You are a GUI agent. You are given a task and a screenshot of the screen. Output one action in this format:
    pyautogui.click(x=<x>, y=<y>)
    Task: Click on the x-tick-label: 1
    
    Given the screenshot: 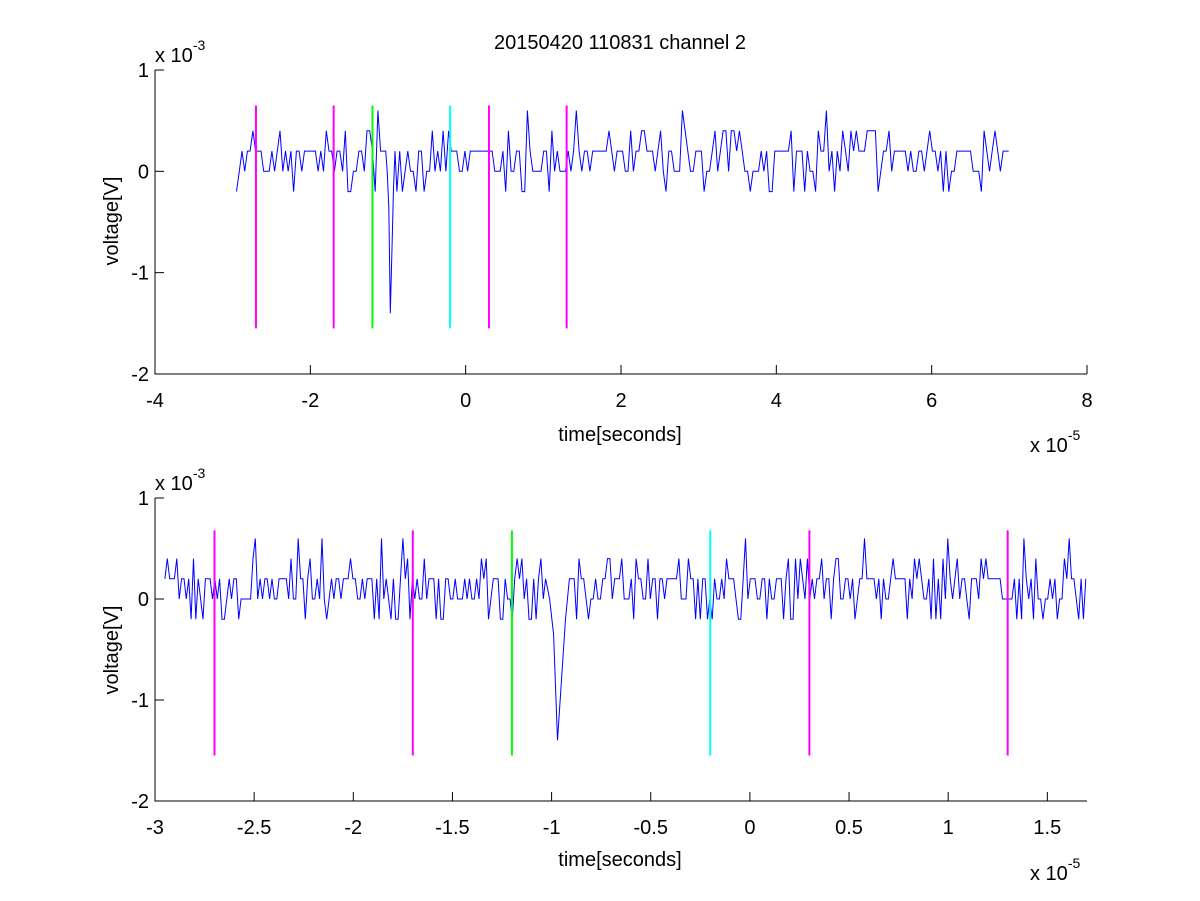 What is the action you would take?
    pyautogui.click(x=948, y=828)
    